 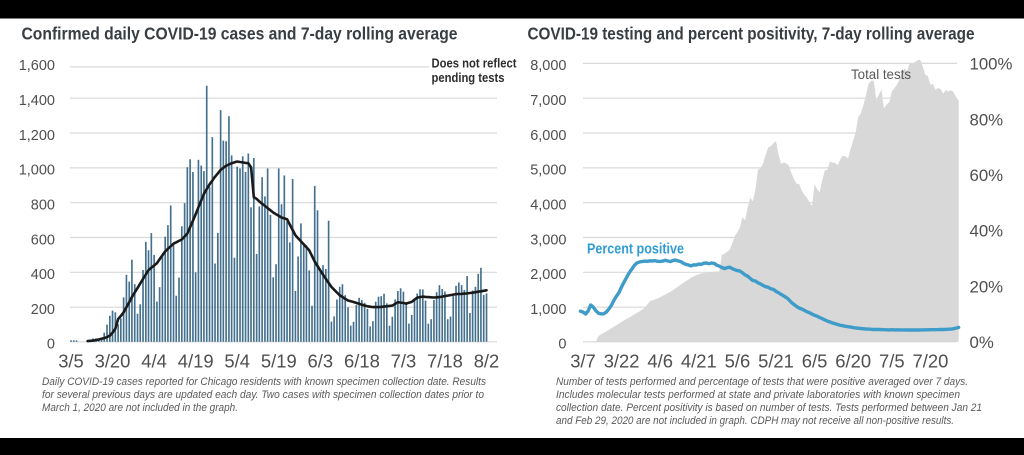 I want to click on svg-text: 3/5, so click(x=71, y=361).